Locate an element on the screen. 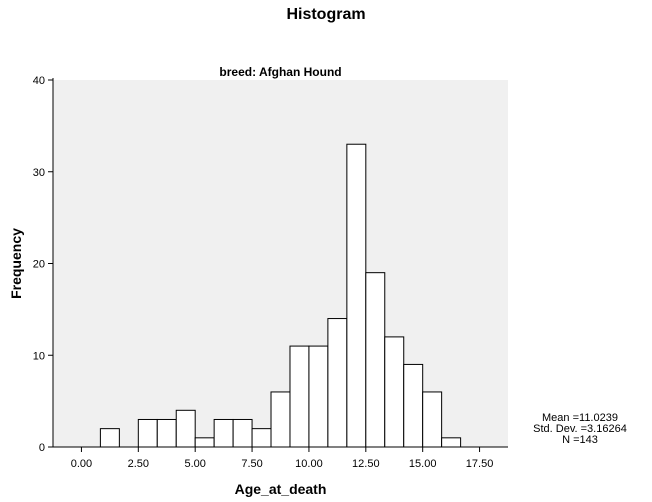 Image resolution: width=652 pixels, height=502 pixels. x-tick-label: 7.50 is located at coordinates (251, 464).